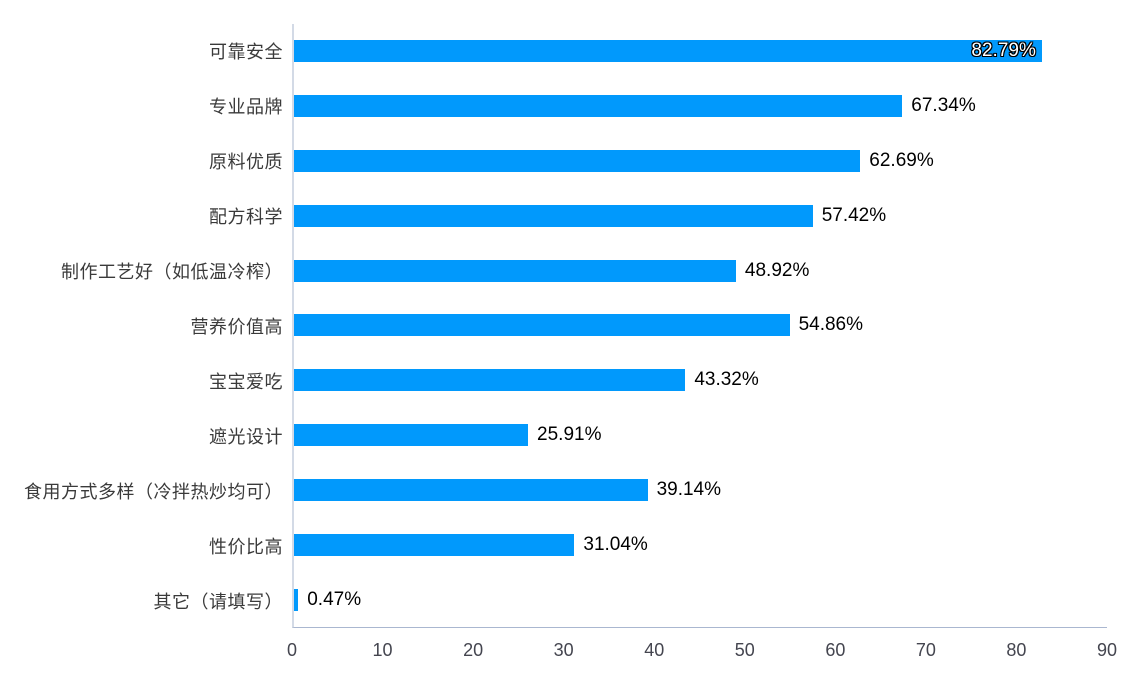 The height and width of the screenshot is (676, 1129). Describe the element at coordinates (246, 162) in the screenshot. I see `category-label: 原料优质` at that location.